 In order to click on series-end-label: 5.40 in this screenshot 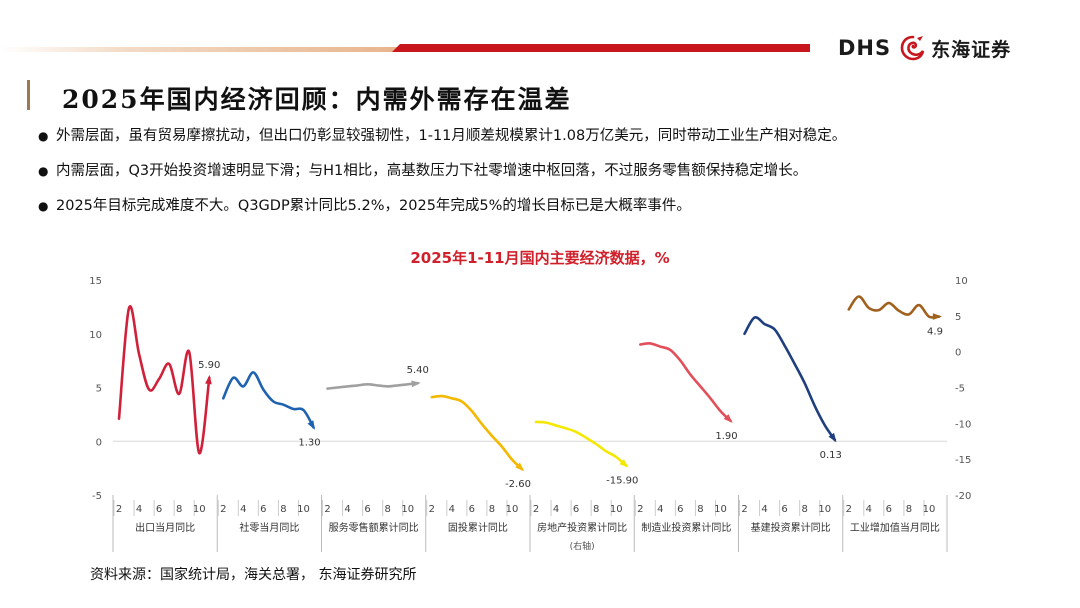, I will do `click(418, 370)`.